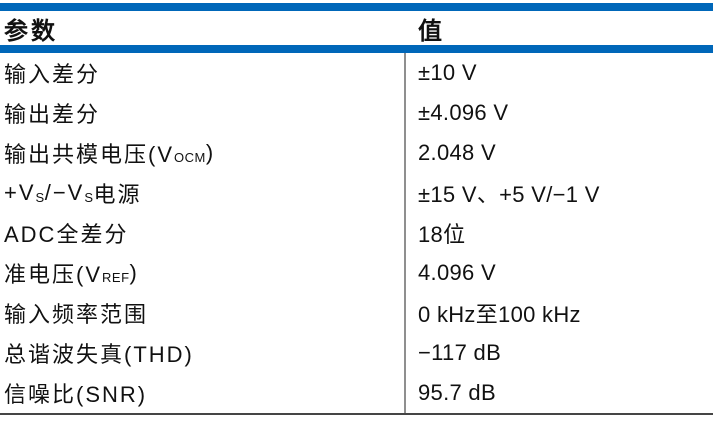 Image resolution: width=717 pixels, height=426 pixels. Describe the element at coordinates (203, 233) in the screenshot. I see `param-cell: ADC全差分` at that location.